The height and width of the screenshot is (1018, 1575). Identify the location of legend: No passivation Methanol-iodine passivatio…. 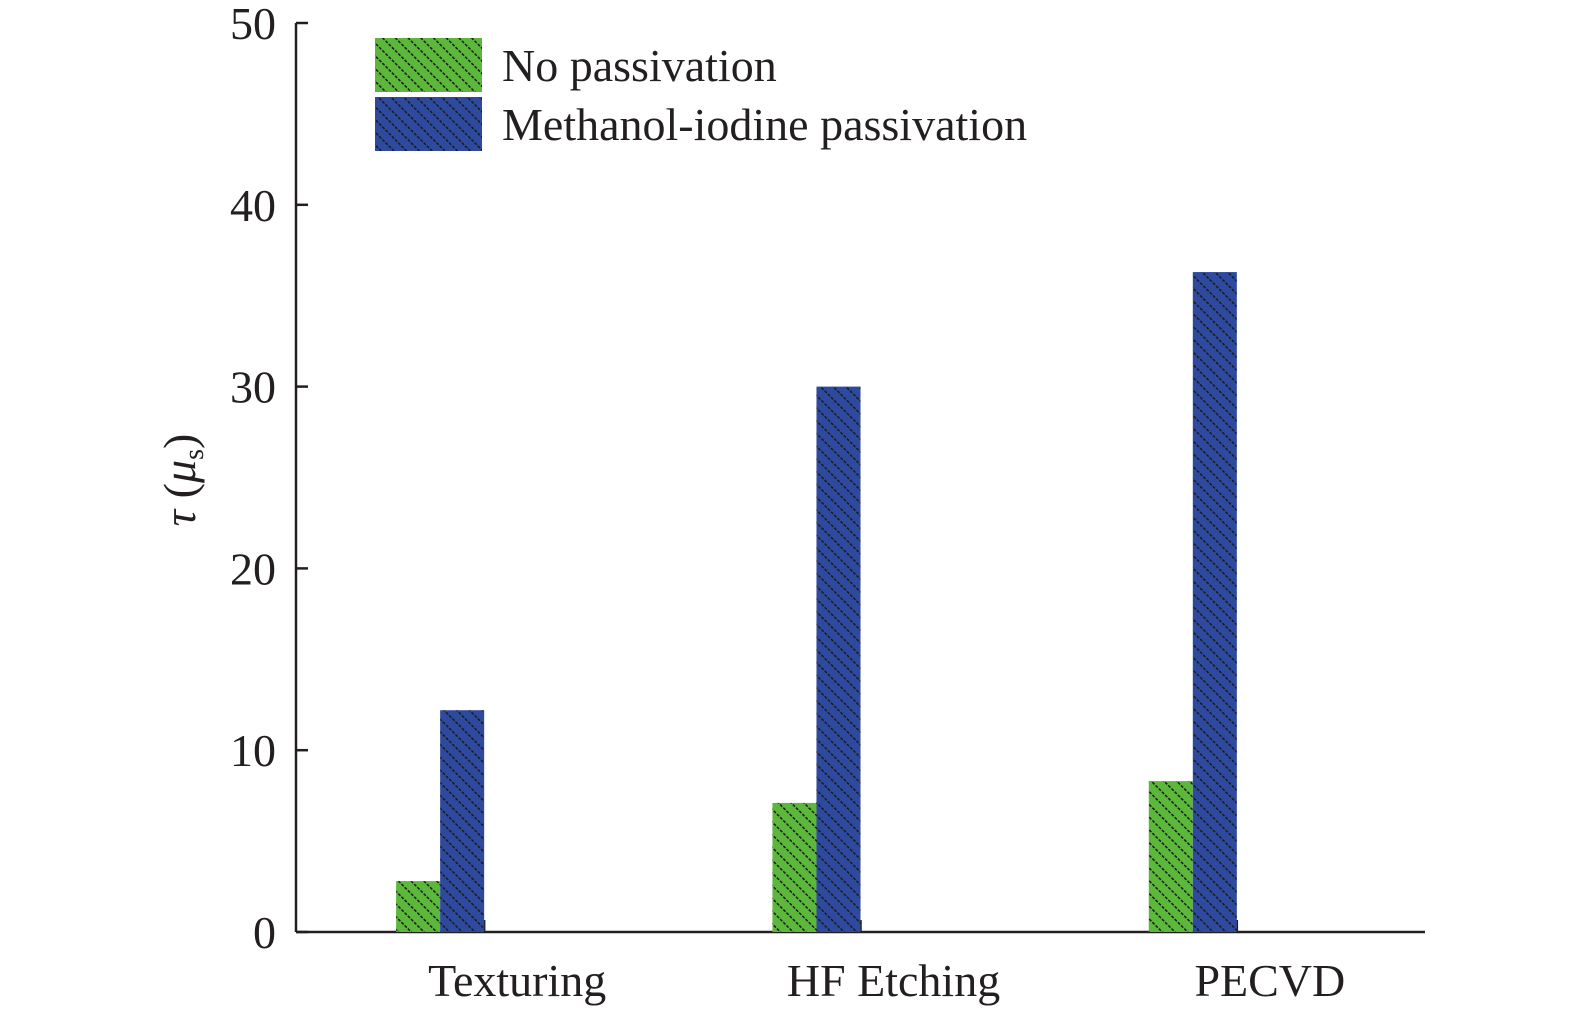
(701, 94).